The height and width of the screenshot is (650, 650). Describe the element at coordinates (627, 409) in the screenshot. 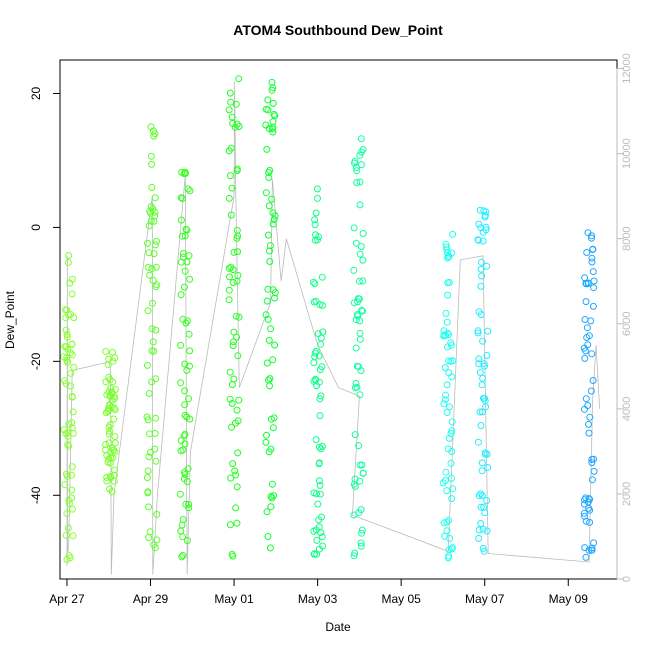

I see `y2-tick-label: 4000` at that location.